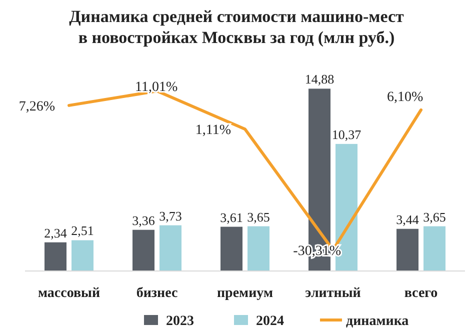 This screenshot has width=473, height=334. What do you see at coordinates (82, 230) in the screenshot?
I see `data-label: 2,51` at bounding box center [82, 230].